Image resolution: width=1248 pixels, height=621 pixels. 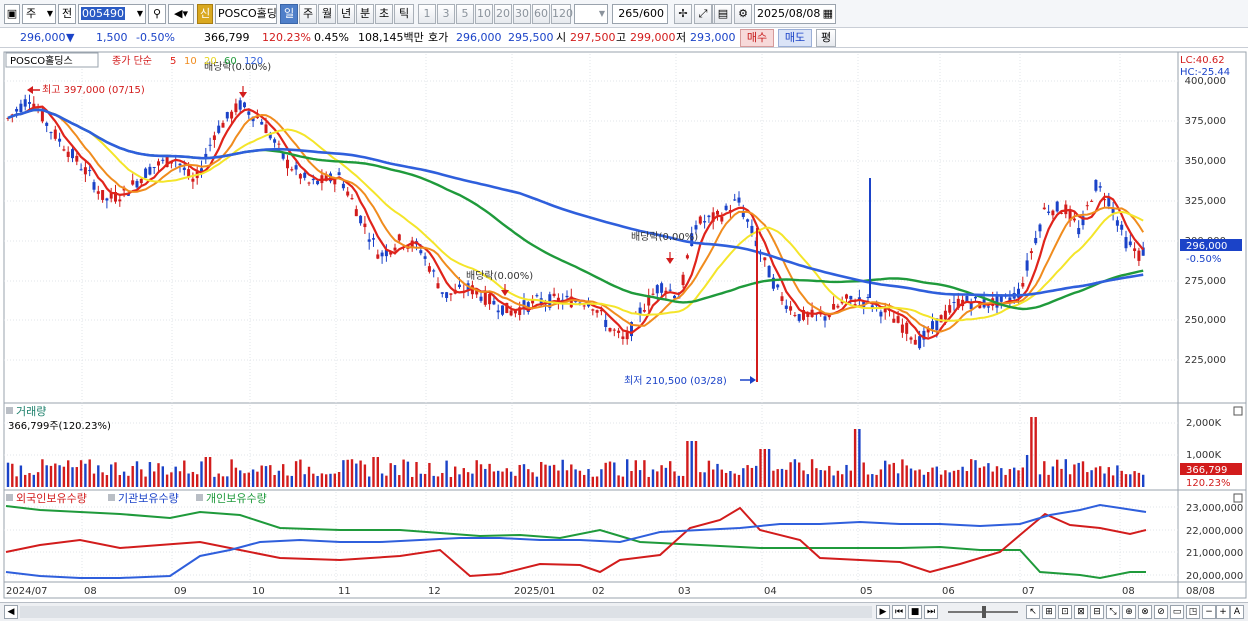 I want to click on buy-button: 매수, so click(x=757, y=38).